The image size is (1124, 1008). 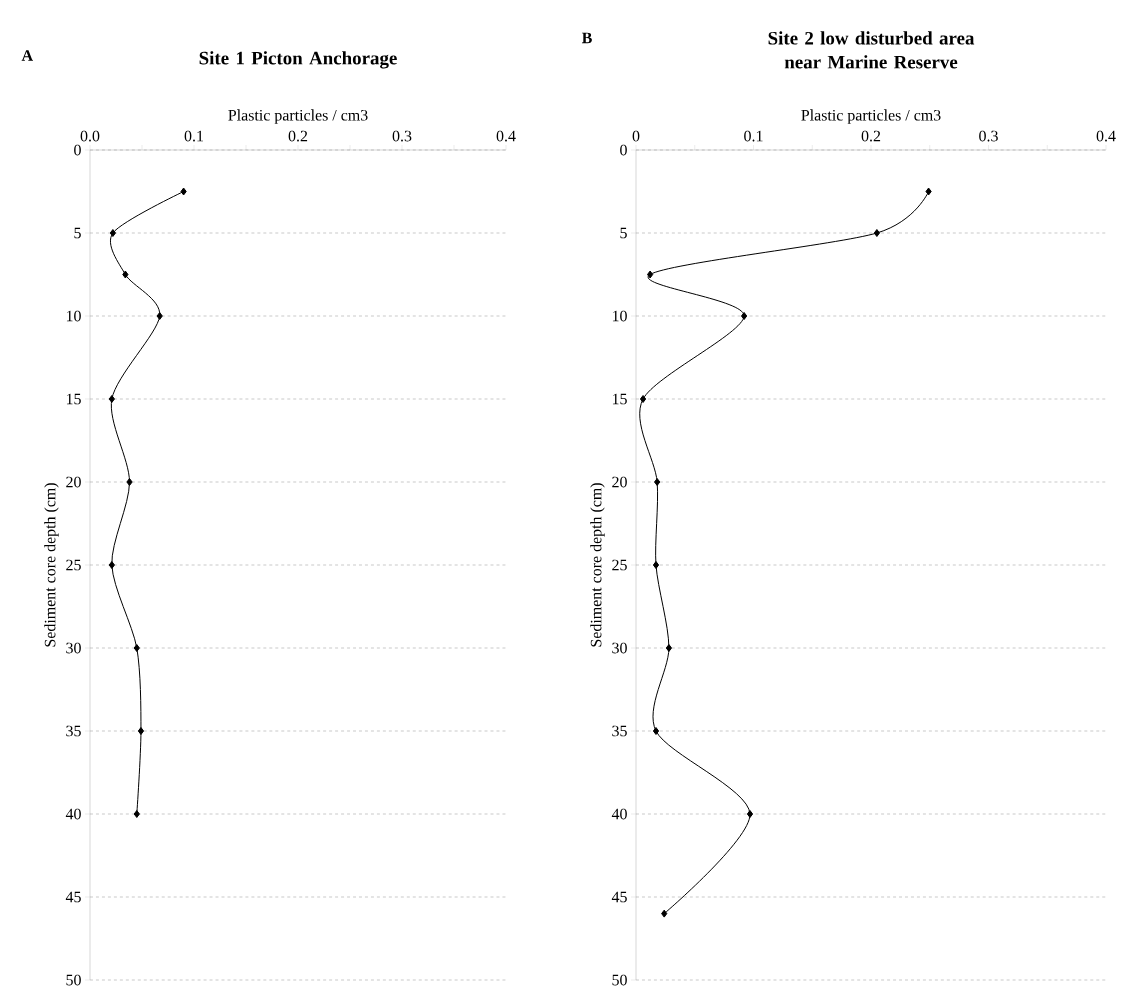 What do you see at coordinates (27, 55) in the screenshot?
I see `text: A` at bounding box center [27, 55].